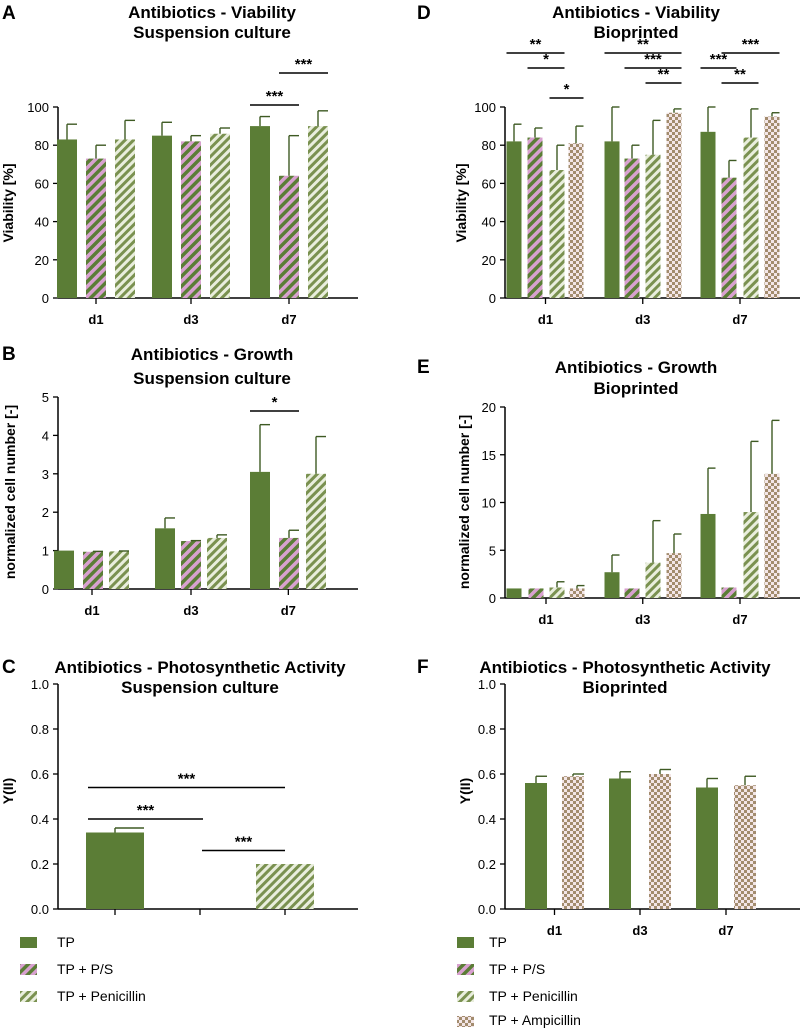 The image size is (809, 1030). I want to click on panel-letter-d: D, so click(424, 13).